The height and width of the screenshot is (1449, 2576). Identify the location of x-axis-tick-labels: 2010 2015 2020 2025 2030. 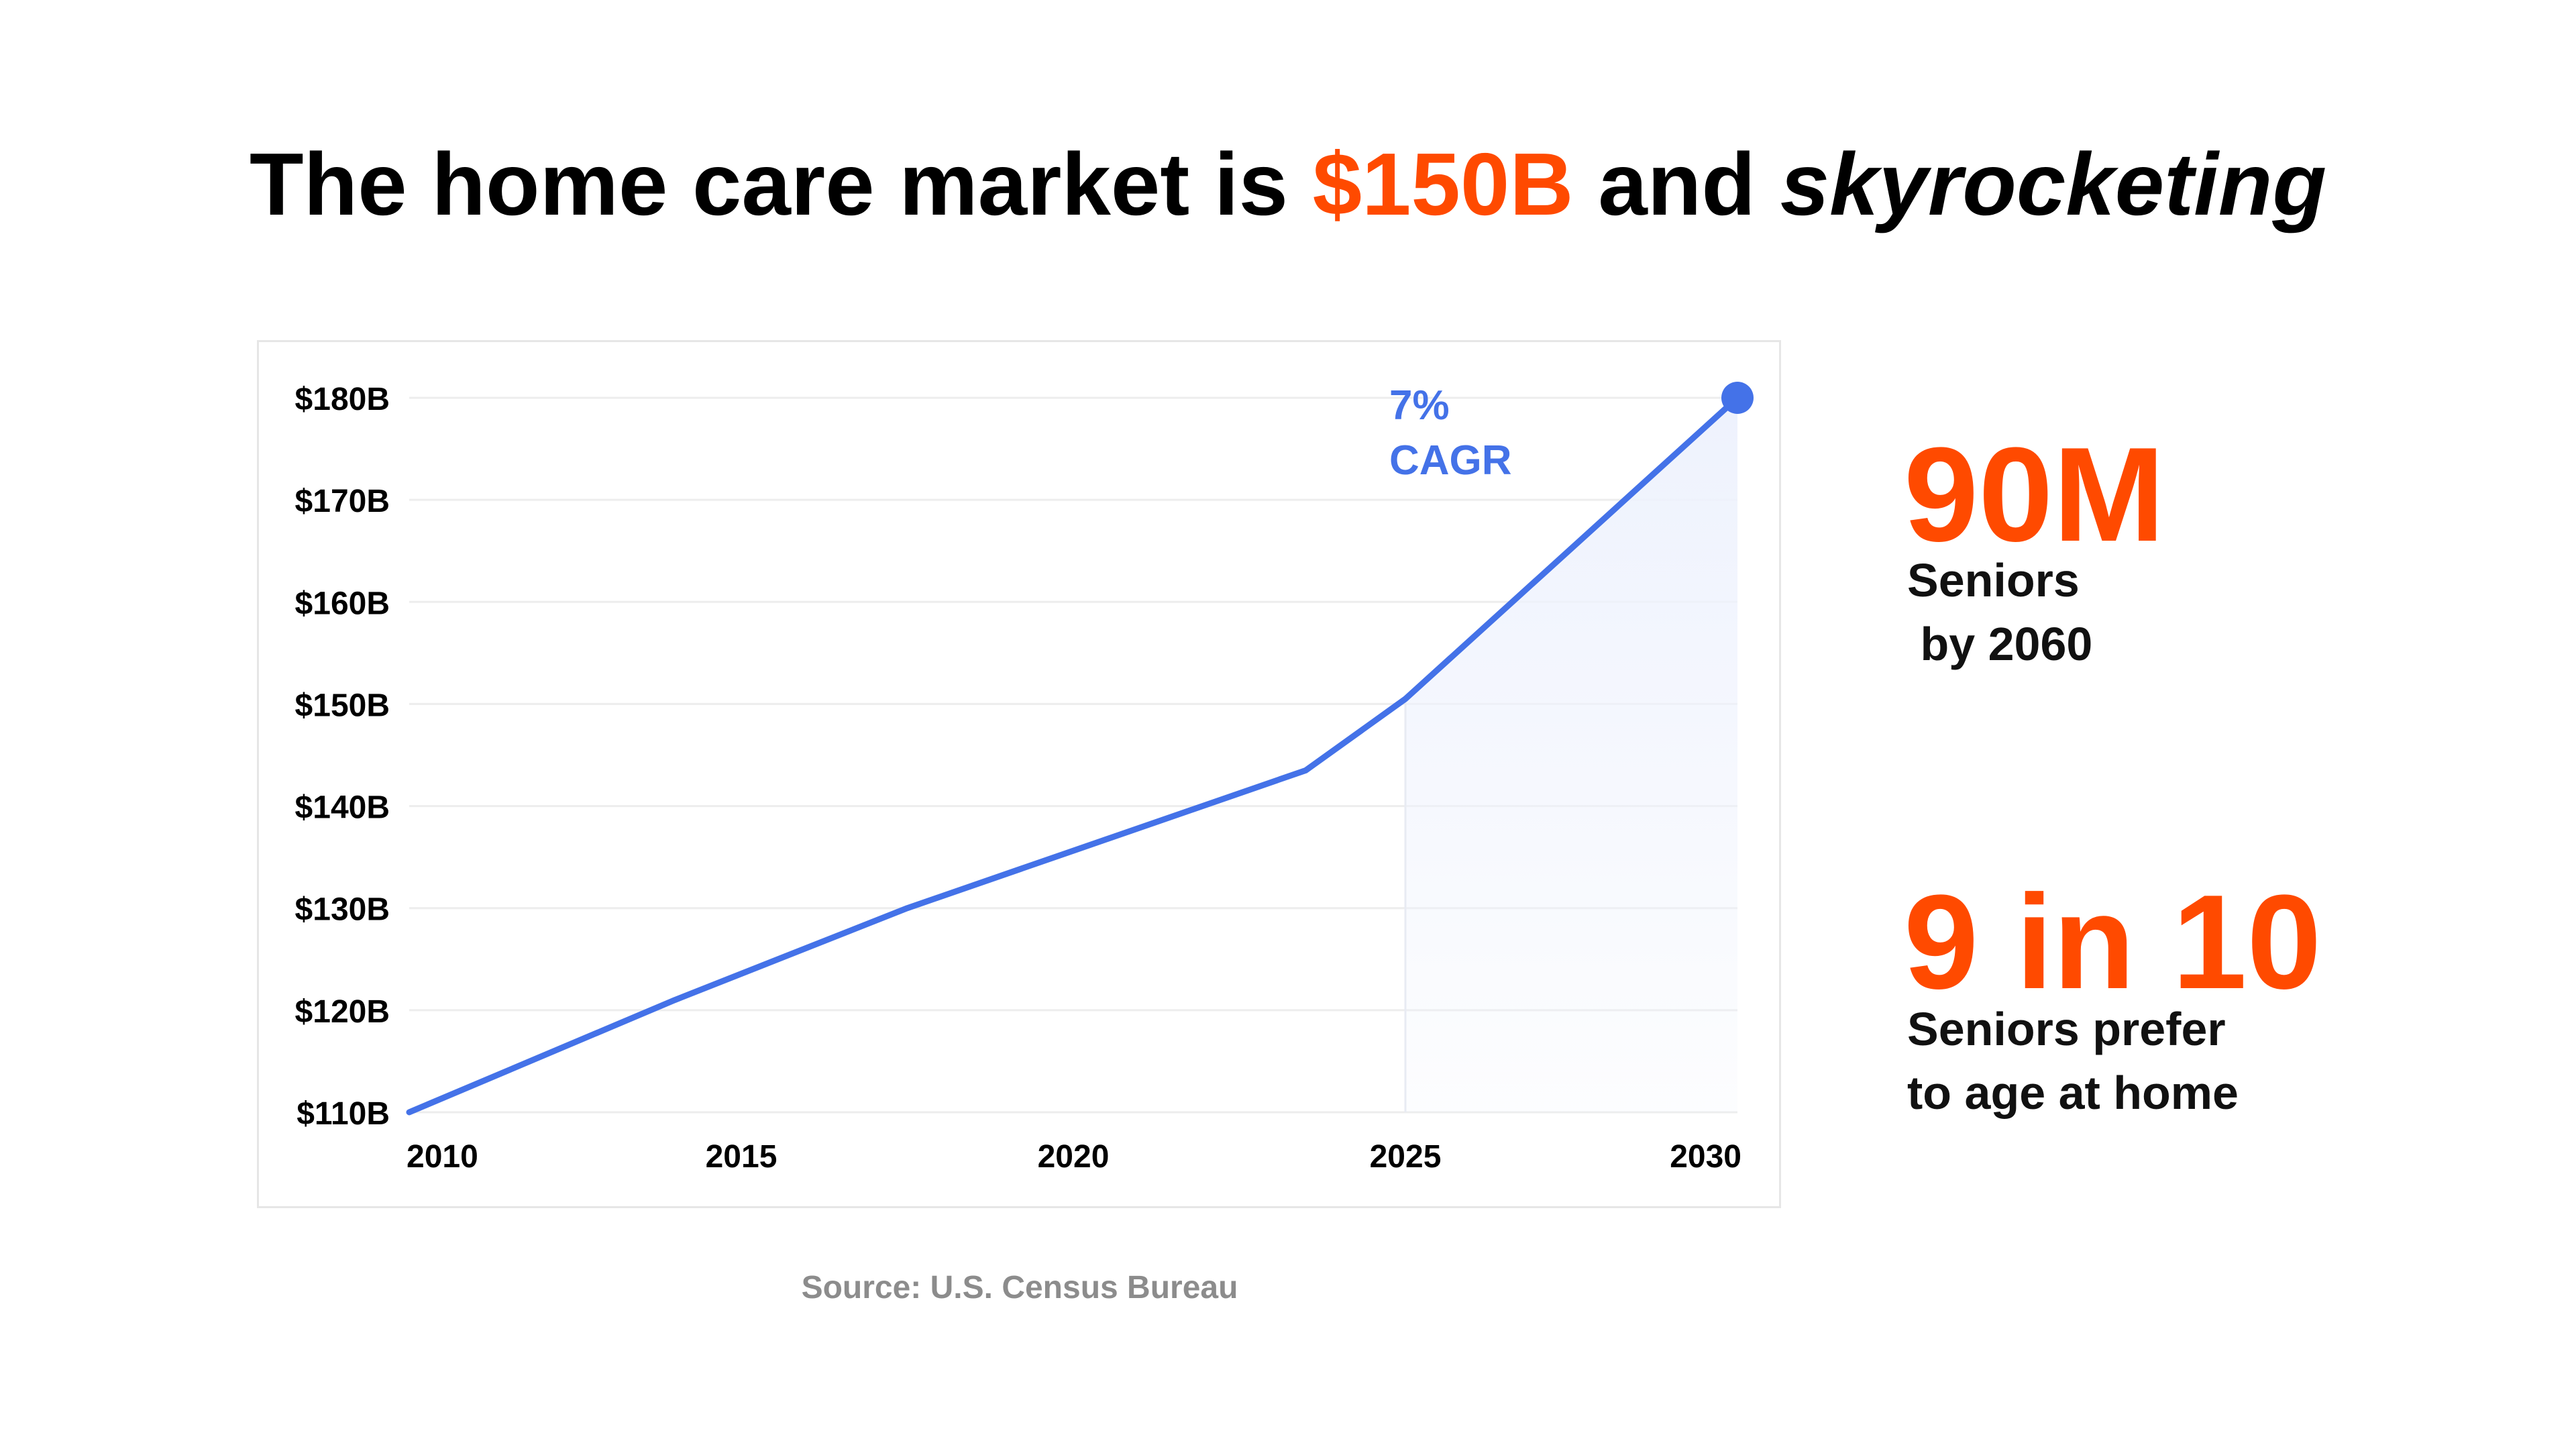
(1074, 1157).